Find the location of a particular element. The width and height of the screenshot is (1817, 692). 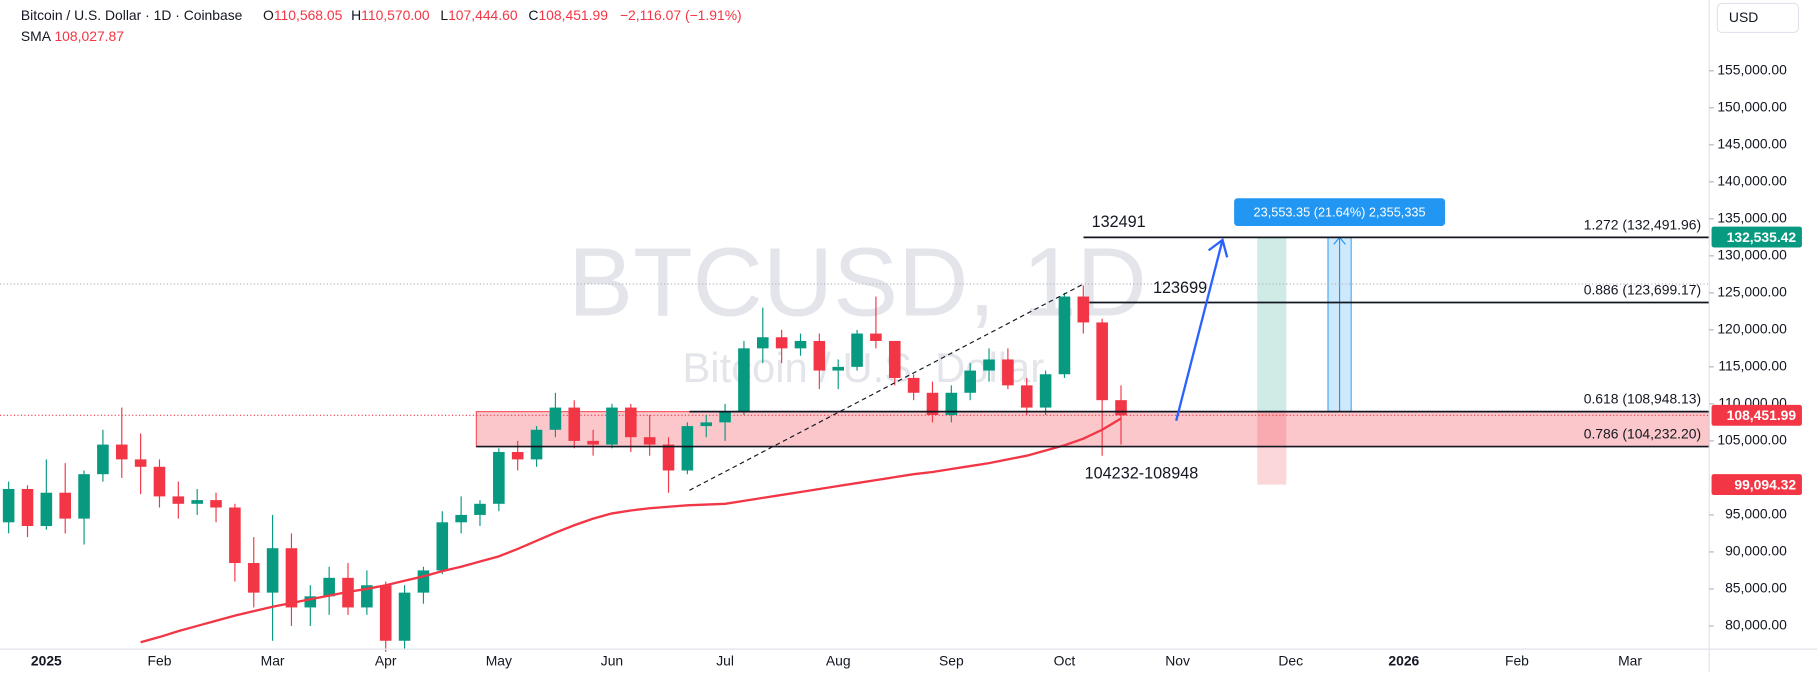

y-tick-label: 150,000.00 is located at coordinates (1752, 106).